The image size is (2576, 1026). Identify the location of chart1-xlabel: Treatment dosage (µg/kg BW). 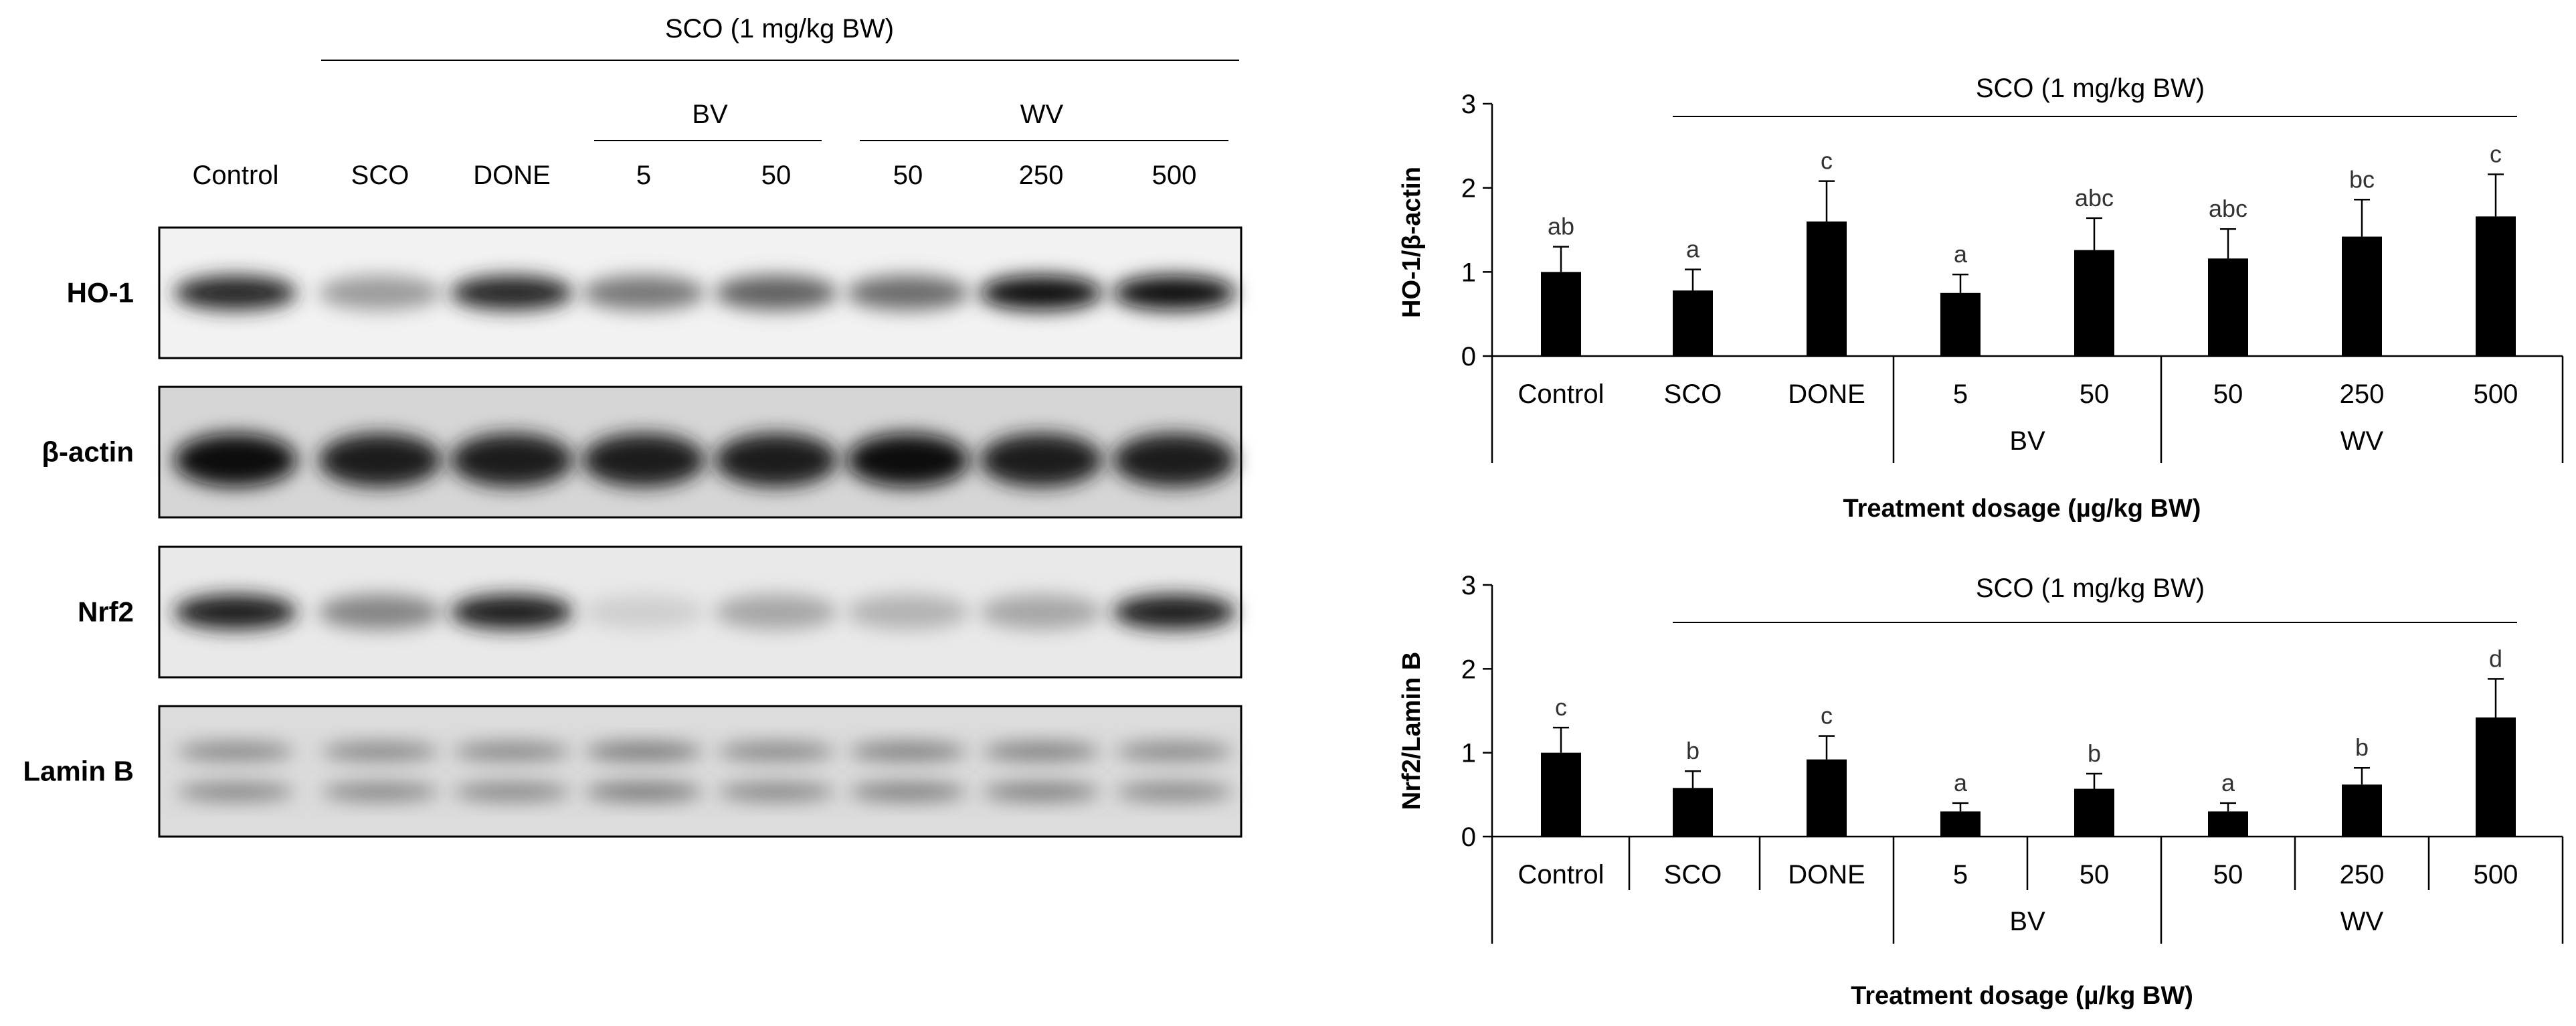
(2022, 509).